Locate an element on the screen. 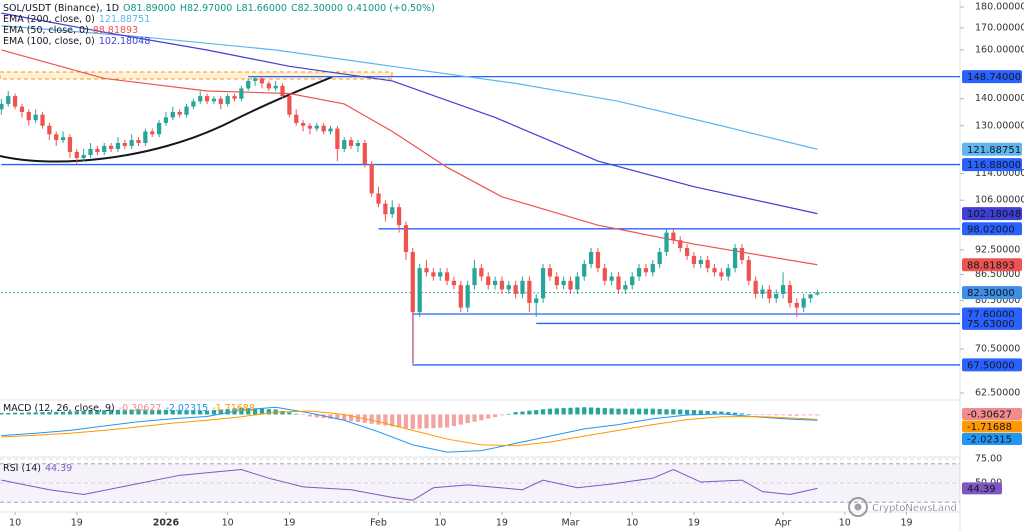 The image size is (1024, 531). y-tick-label: 114.00000 is located at coordinates (999, 173).